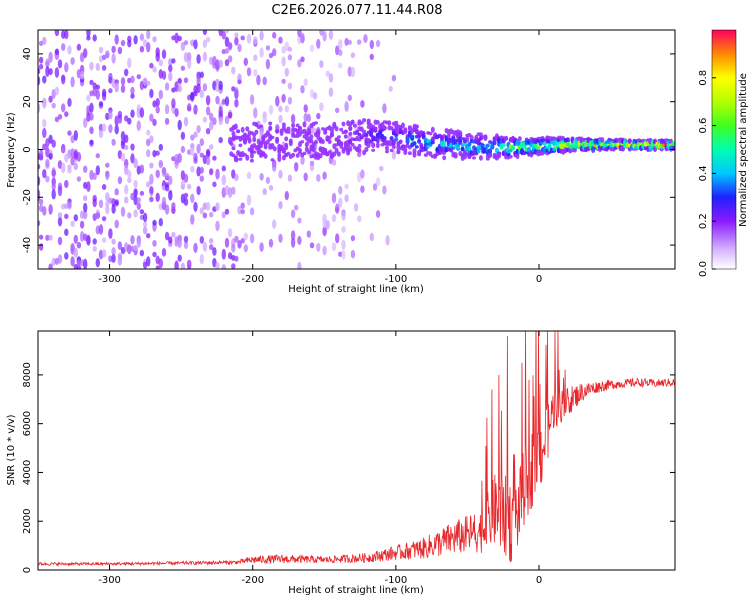 This screenshot has width=750, height=600. Describe the element at coordinates (27, 423) in the screenshot. I see `y-tick-label: 6000` at that location.